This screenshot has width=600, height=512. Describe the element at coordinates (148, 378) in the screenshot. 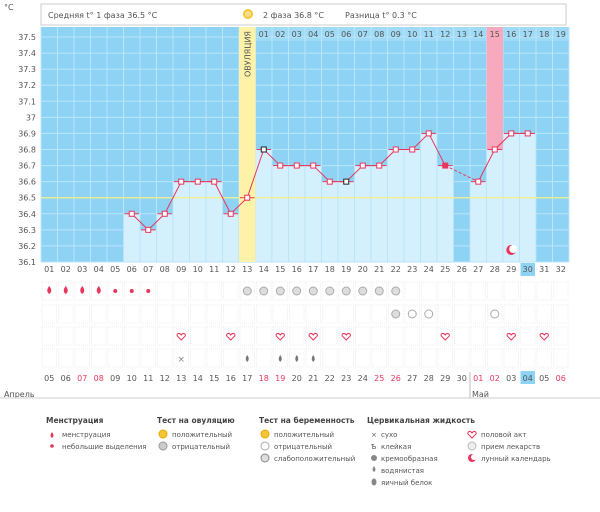

I see `calendar-date: 11` at that location.